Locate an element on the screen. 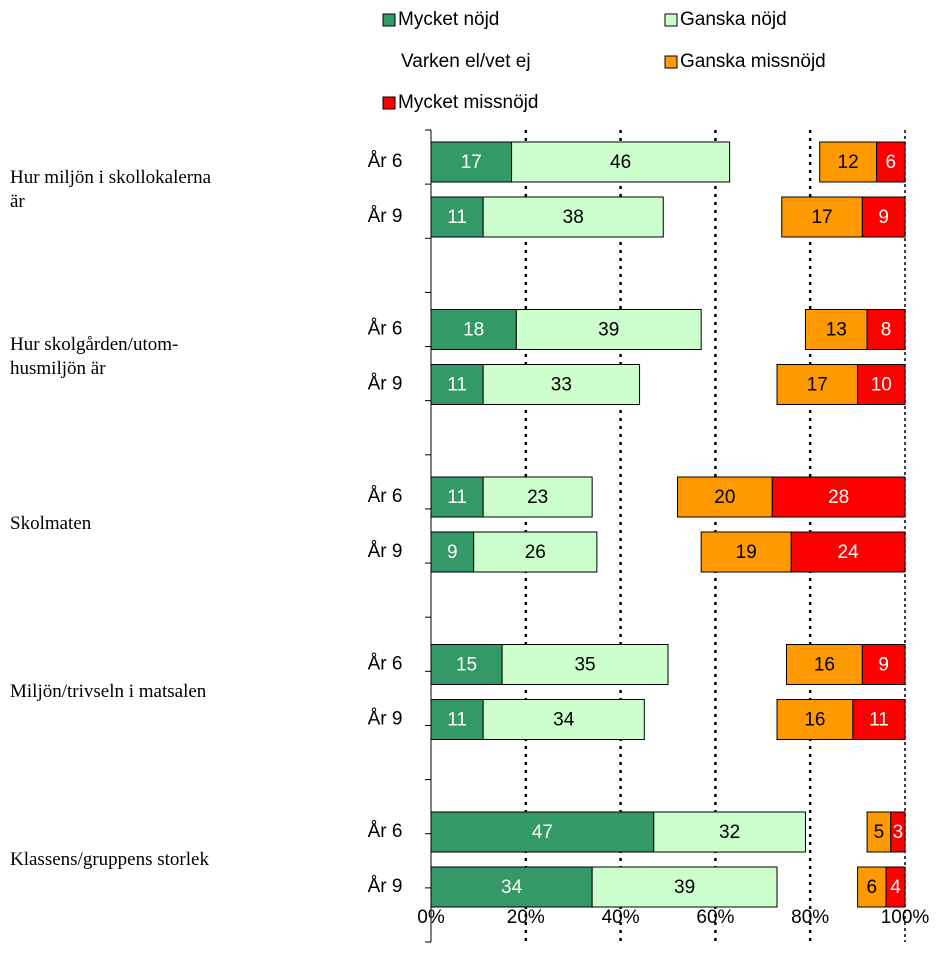  data-label: 8 is located at coordinates (886, 330).